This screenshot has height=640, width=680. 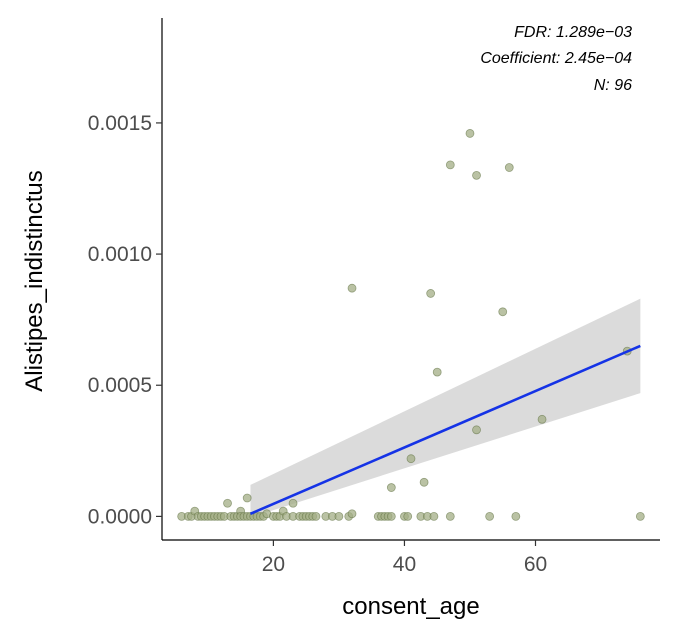 I want to click on annotation-coefficient: Coefficient: 2.45e−04, so click(x=556, y=58).